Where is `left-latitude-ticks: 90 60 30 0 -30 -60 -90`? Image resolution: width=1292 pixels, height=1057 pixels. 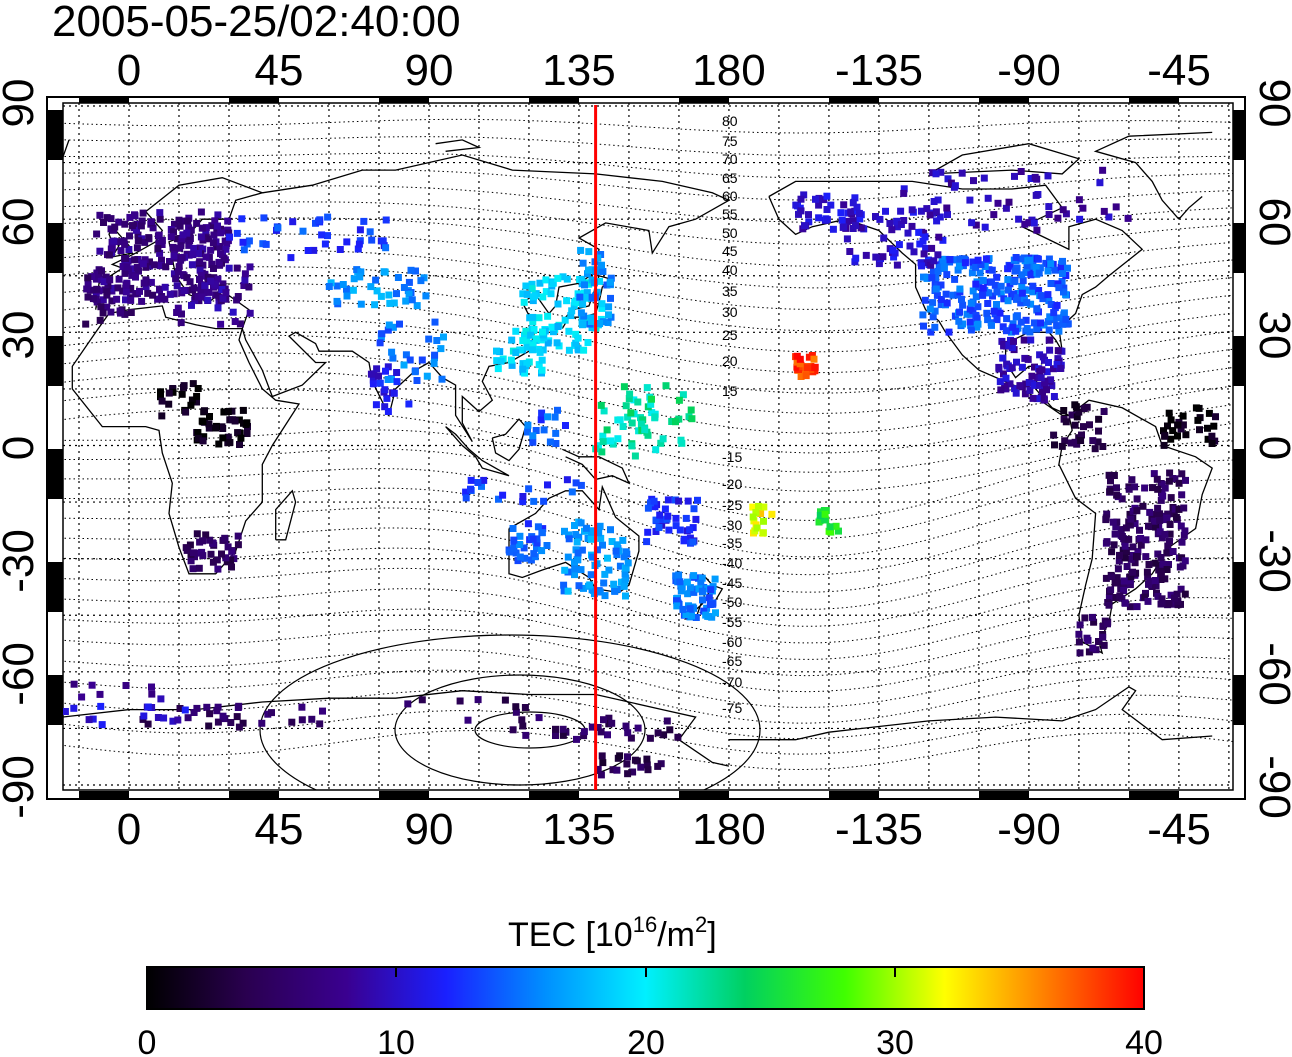
left-latitude-ticks: 90 60 30 0 -30 -60 -90 is located at coordinates (21, 449).